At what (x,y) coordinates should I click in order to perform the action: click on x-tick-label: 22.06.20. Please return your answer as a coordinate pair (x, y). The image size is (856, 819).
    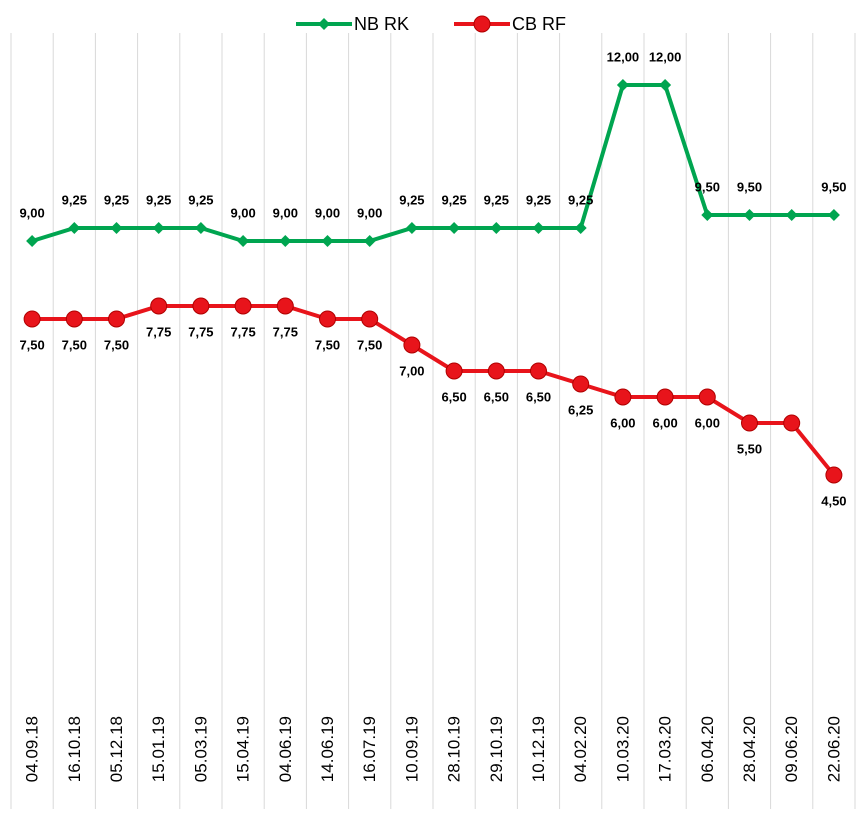
    Looking at the image, I should click on (833, 749).